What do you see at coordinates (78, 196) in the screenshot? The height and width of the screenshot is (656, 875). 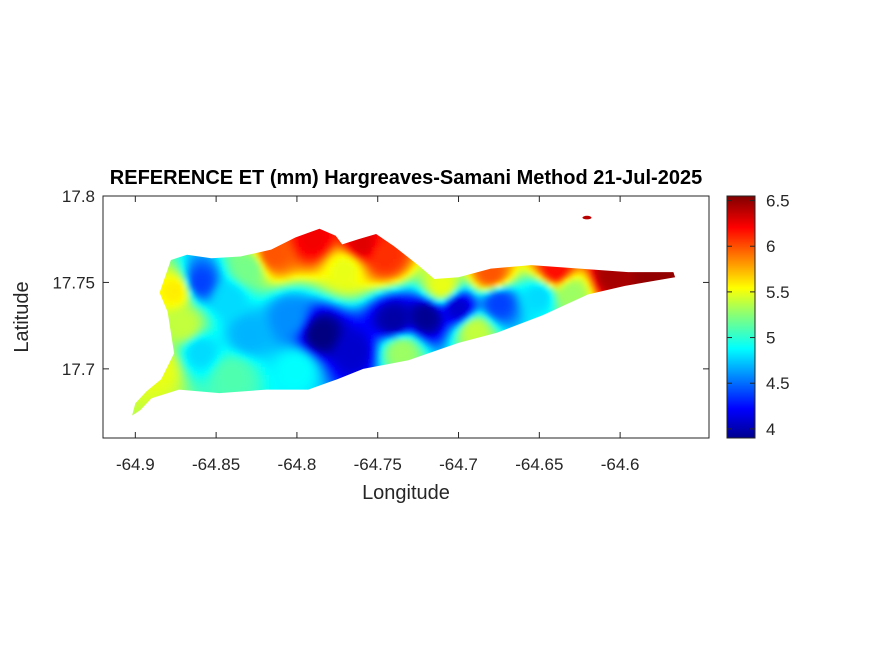 I see `y-tick-label: 17.8` at bounding box center [78, 196].